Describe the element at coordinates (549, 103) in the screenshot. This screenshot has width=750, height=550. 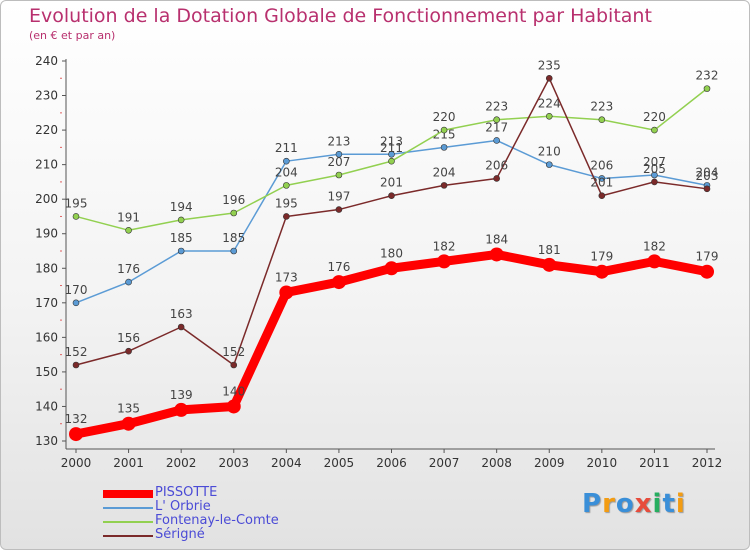
I see `data-label: 224` at that location.